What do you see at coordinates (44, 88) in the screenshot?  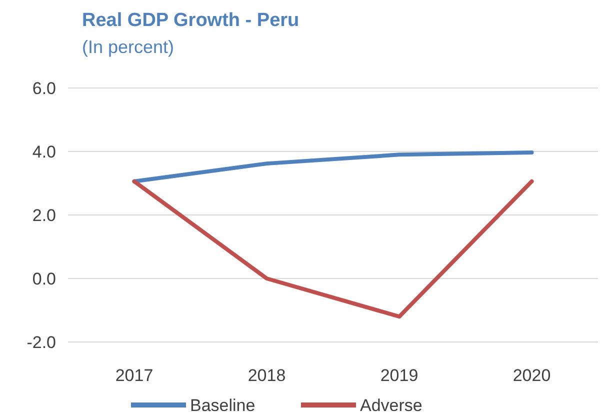 I see `y-tick-label: 6.0` at bounding box center [44, 88].